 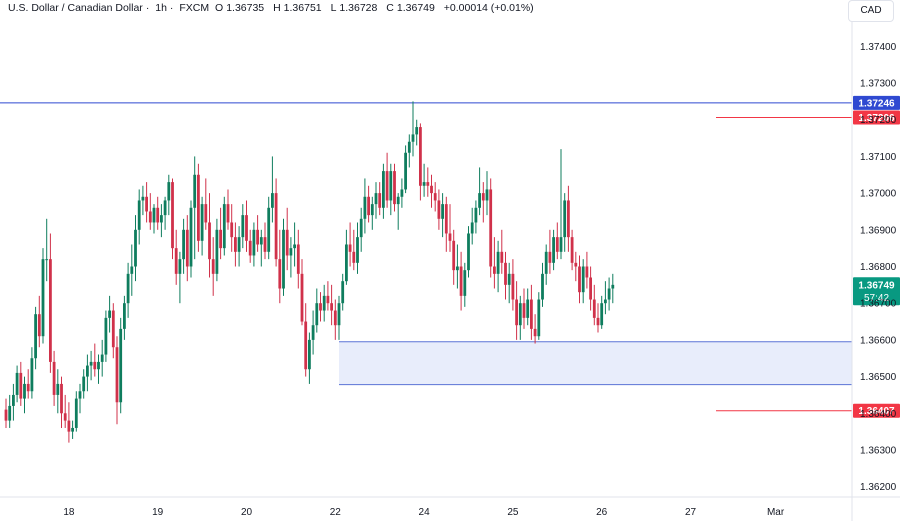 I want to click on price-tick-label: 1.36400, so click(x=878, y=414).